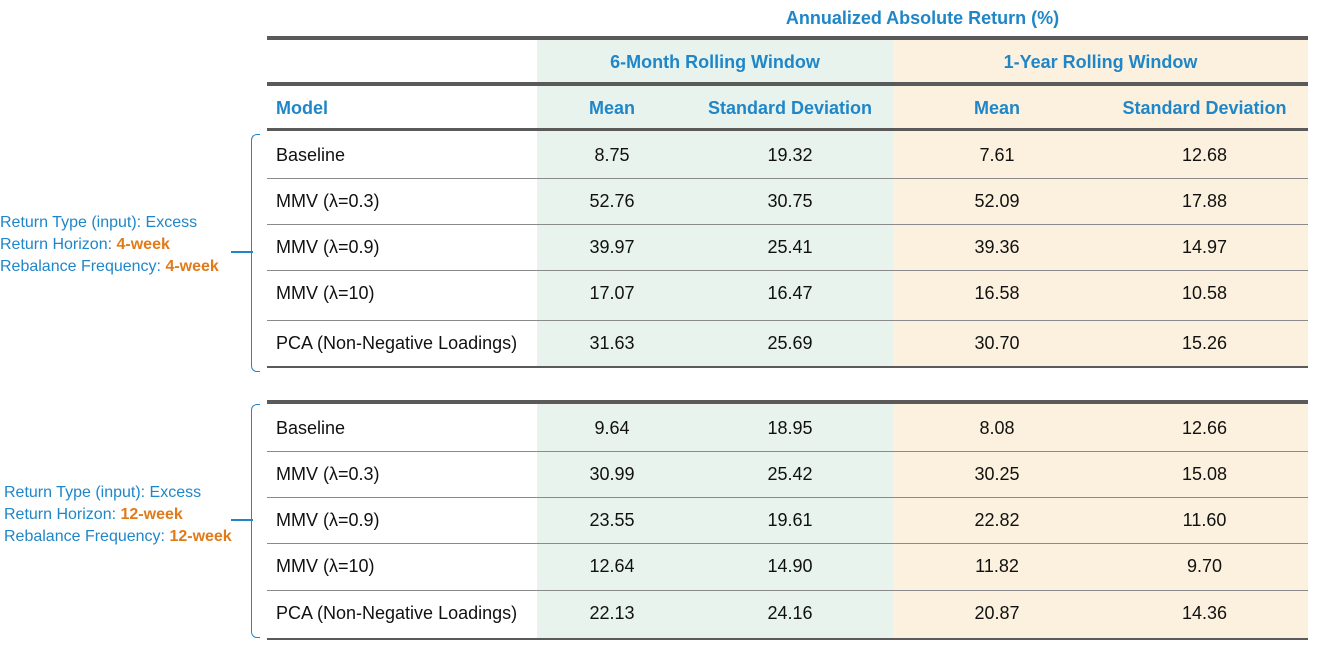  I want to click on table-title: Annualized Absolute Return (%), so click(922, 18).